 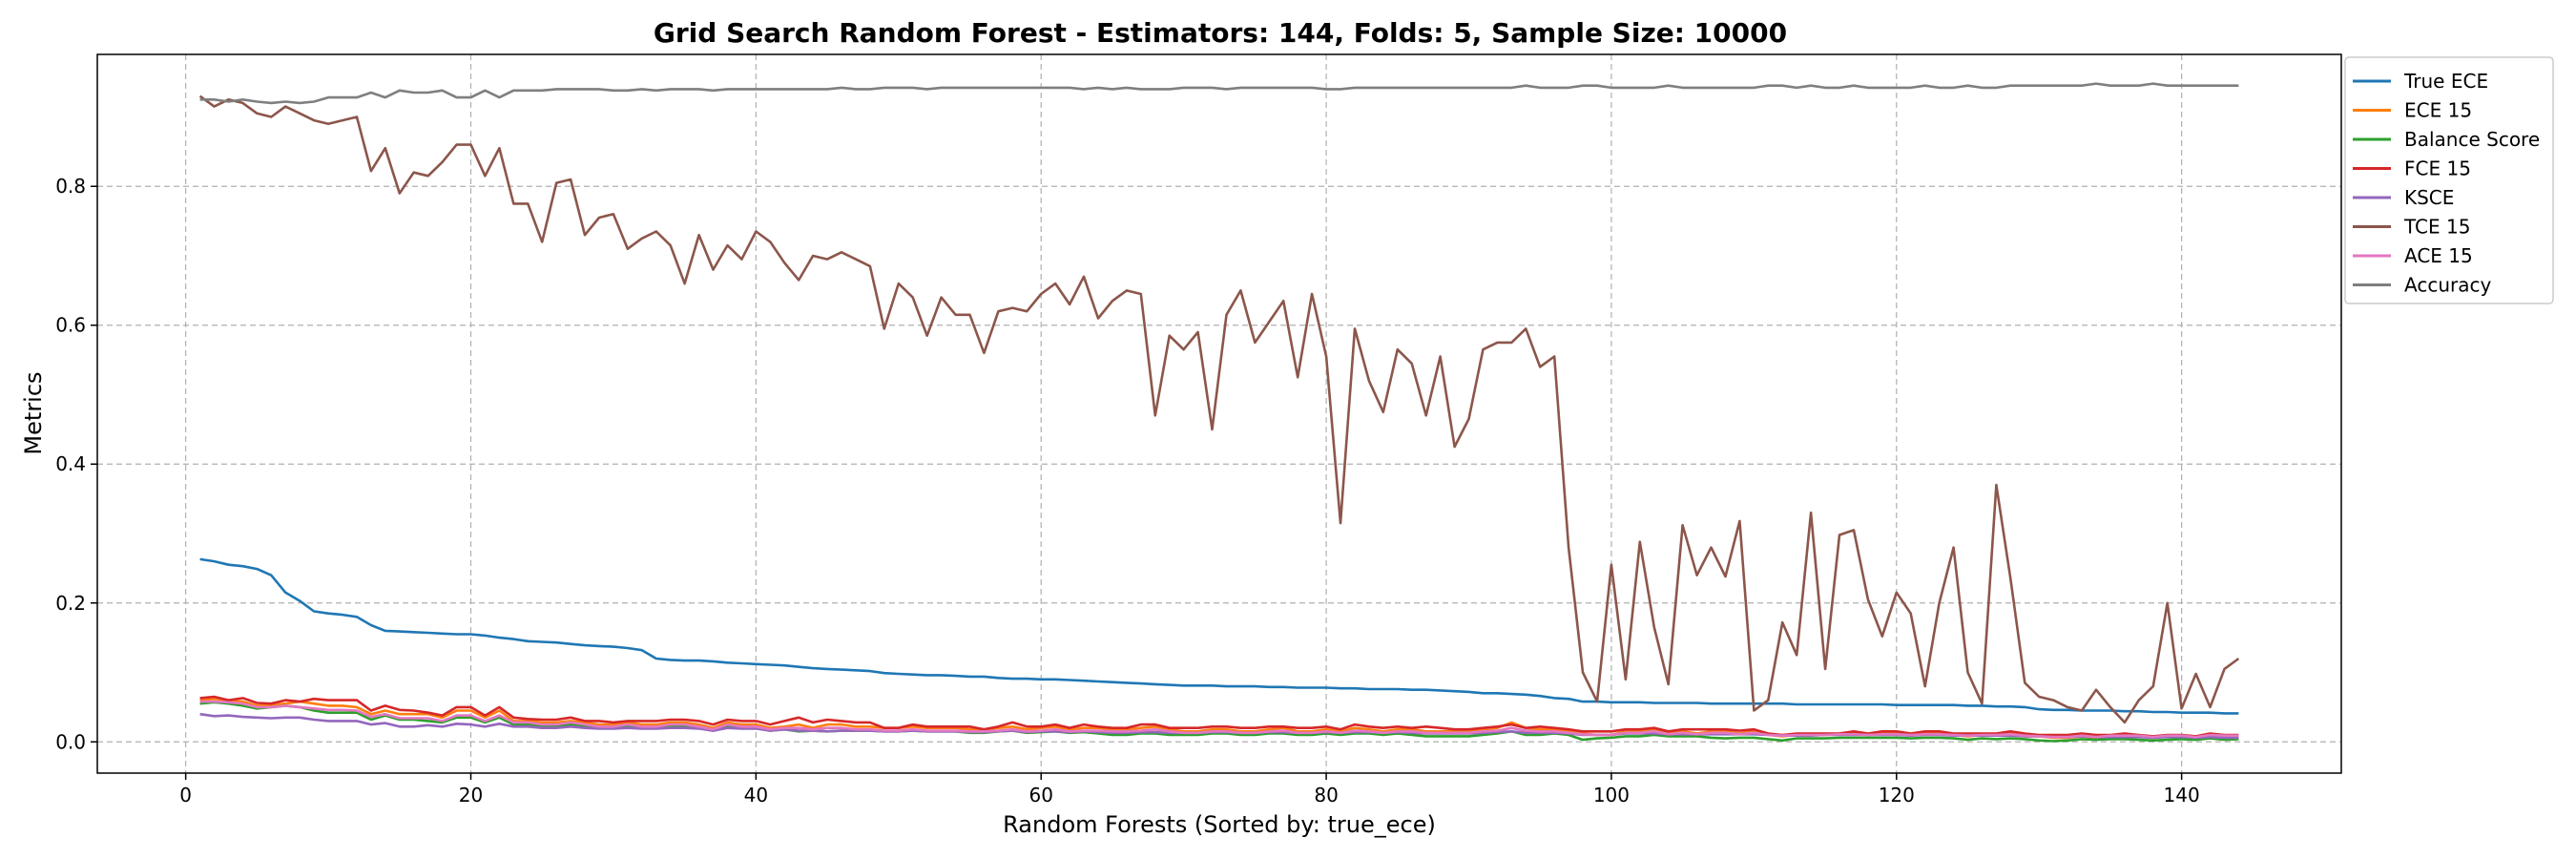 I want to click on series-line-true-ece, so click(x=1219, y=636).